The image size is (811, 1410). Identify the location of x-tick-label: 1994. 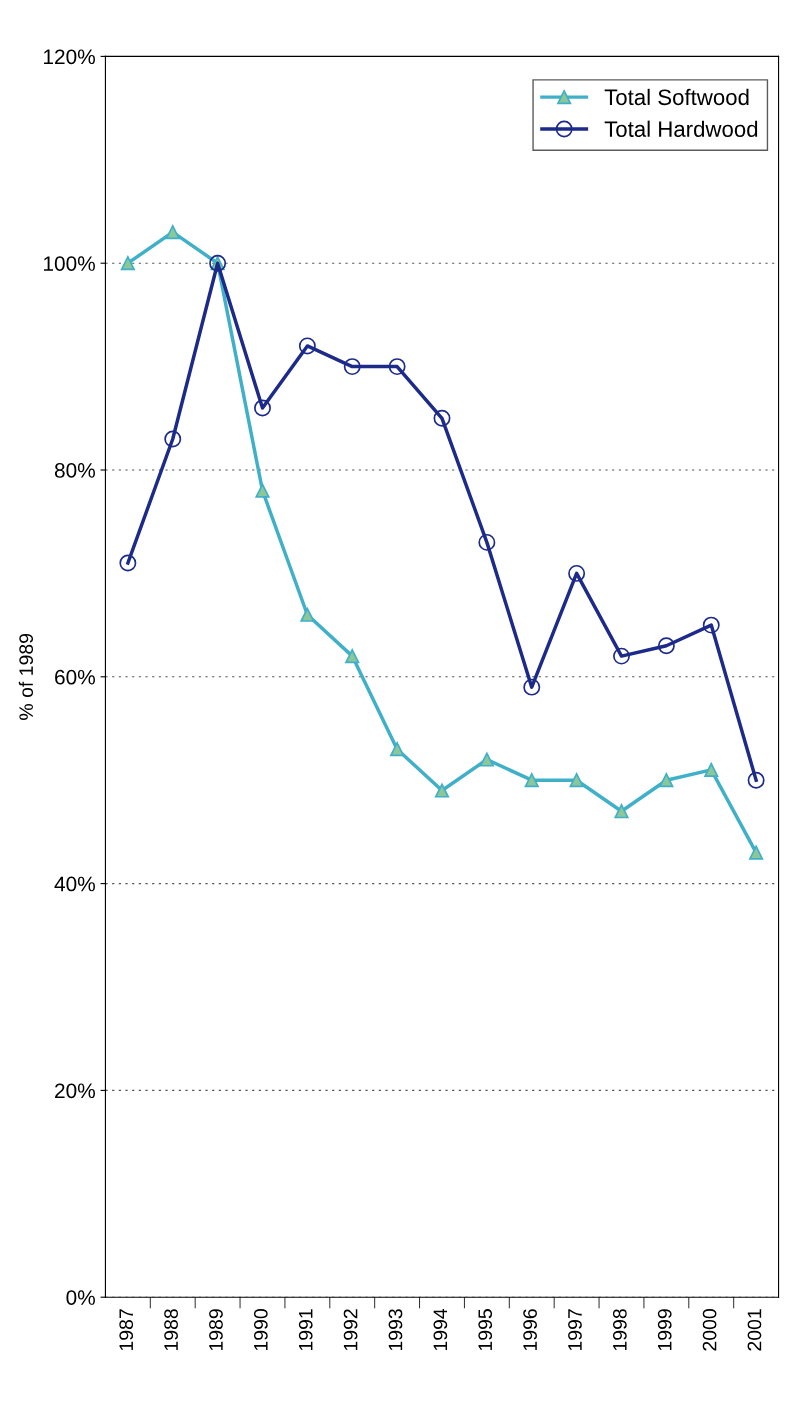
(440, 1329).